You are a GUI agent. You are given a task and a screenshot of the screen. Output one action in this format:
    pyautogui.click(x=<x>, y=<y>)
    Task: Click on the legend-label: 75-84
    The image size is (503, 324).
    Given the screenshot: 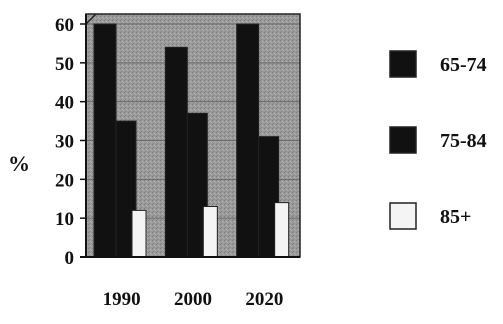 What is the action you would take?
    pyautogui.click(x=463, y=141)
    